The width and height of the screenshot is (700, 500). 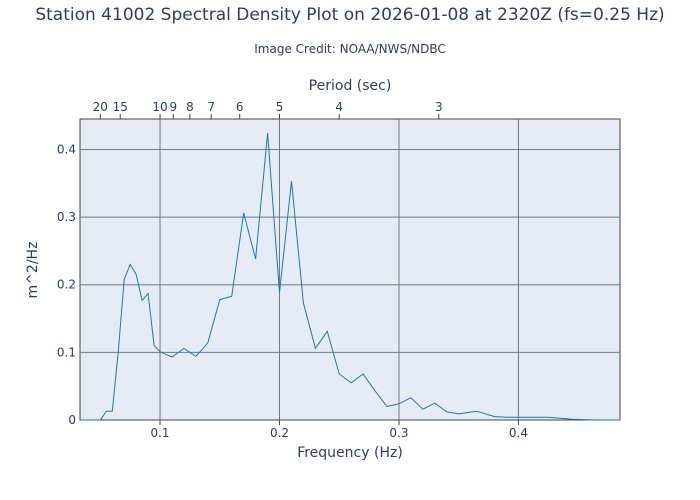 What do you see at coordinates (350, 49) in the screenshot?
I see `image-credit: Image Credit: NOAA/NWS/NDBC` at bounding box center [350, 49].